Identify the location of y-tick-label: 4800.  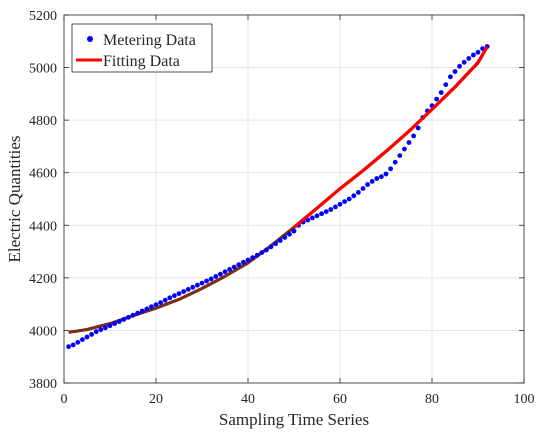
(43, 121).